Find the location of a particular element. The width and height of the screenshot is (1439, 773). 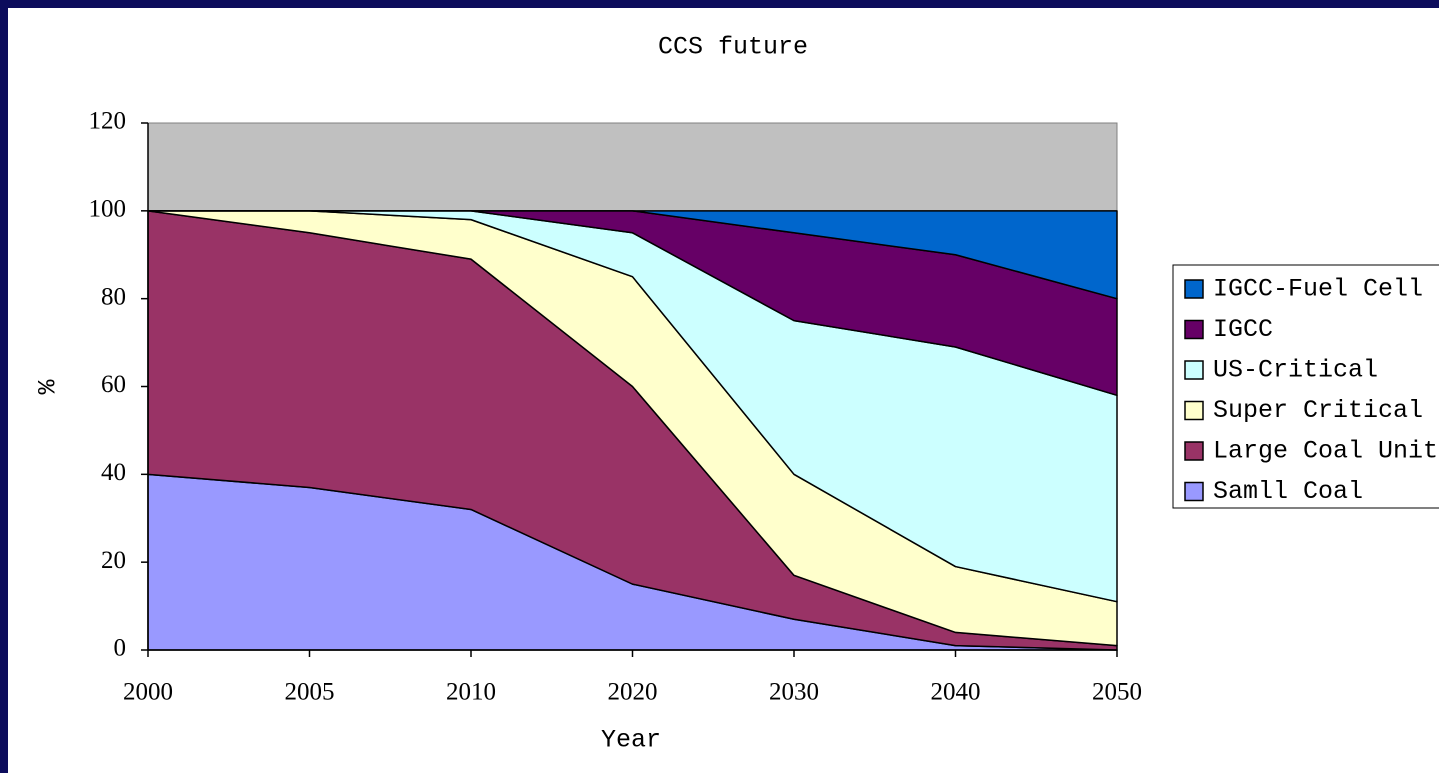

y-tick-label: 60 is located at coordinates (113, 384).